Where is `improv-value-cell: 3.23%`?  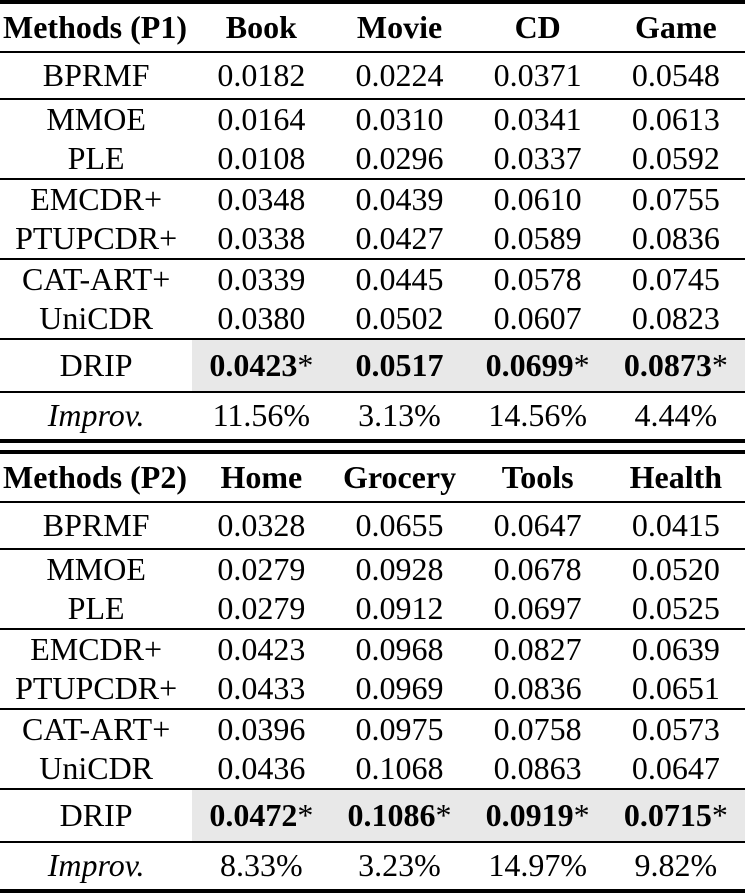 improv-value-cell: 3.23% is located at coordinates (399, 865).